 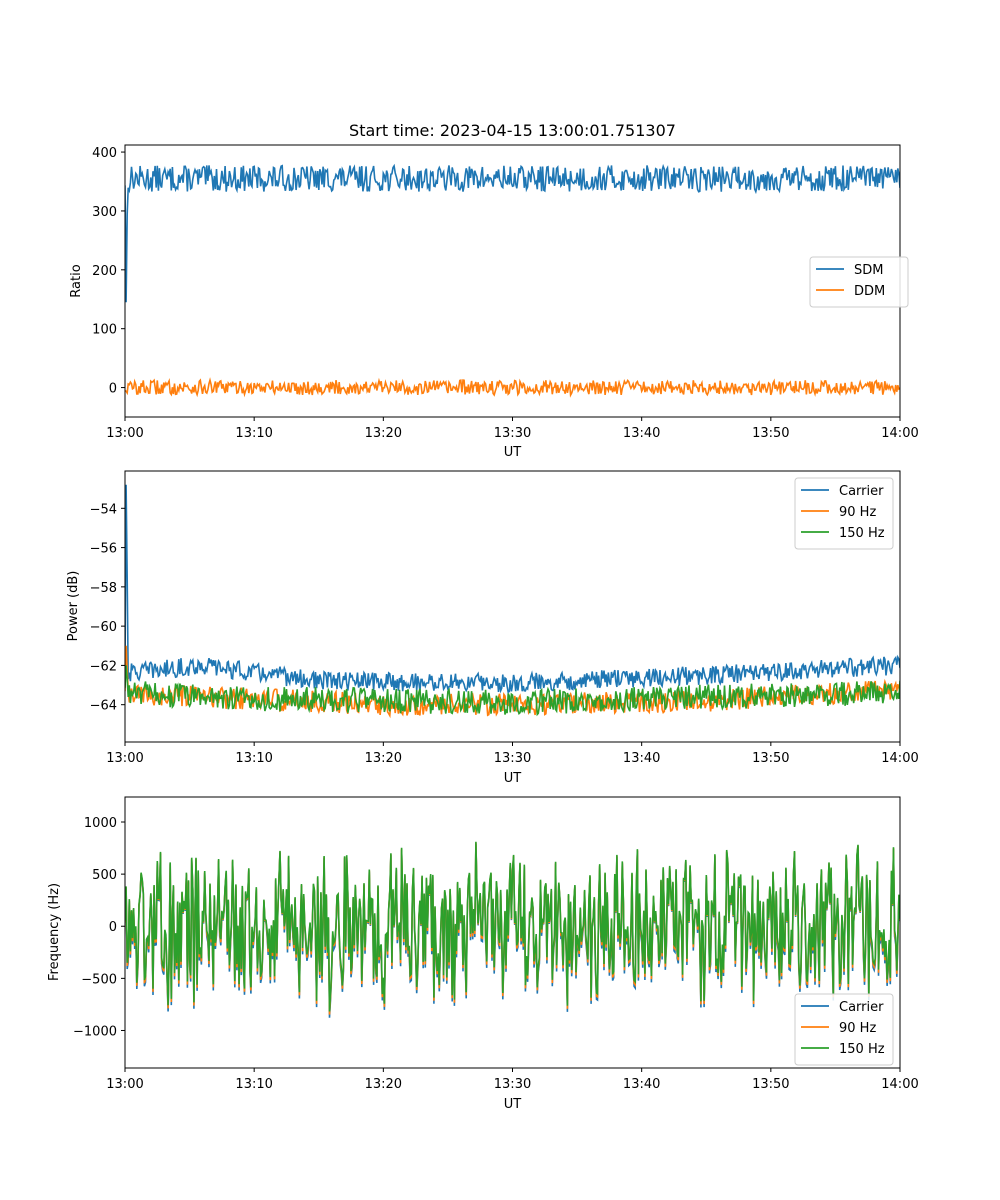 What do you see at coordinates (869, 291) in the screenshot?
I see `legend-label: DDM` at bounding box center [869, 291].